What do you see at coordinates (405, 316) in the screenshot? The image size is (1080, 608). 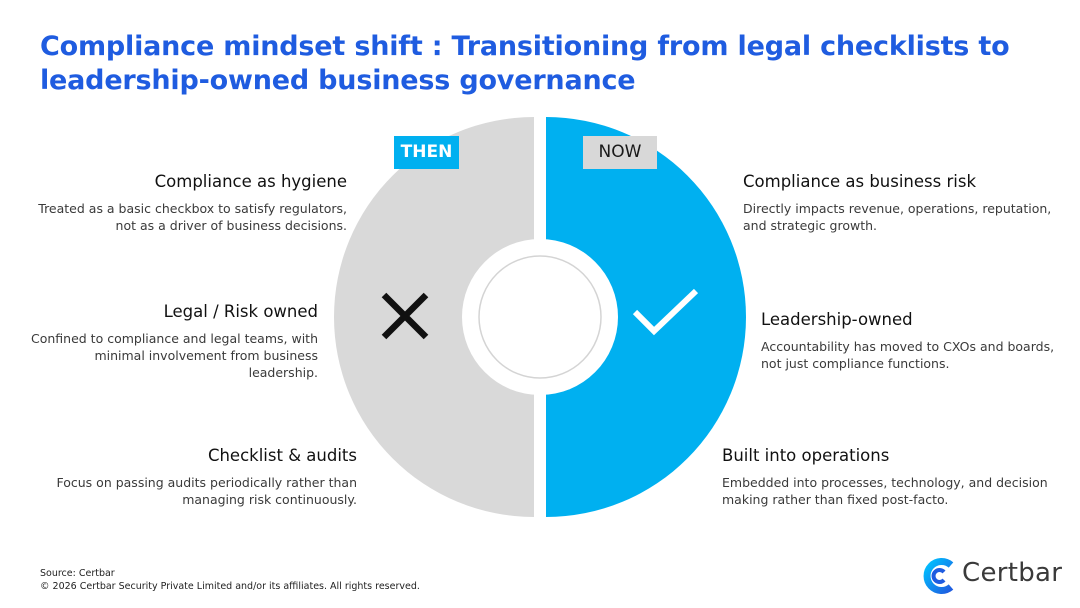 I see `x-mark-icon` at bounding box center [405, 316].